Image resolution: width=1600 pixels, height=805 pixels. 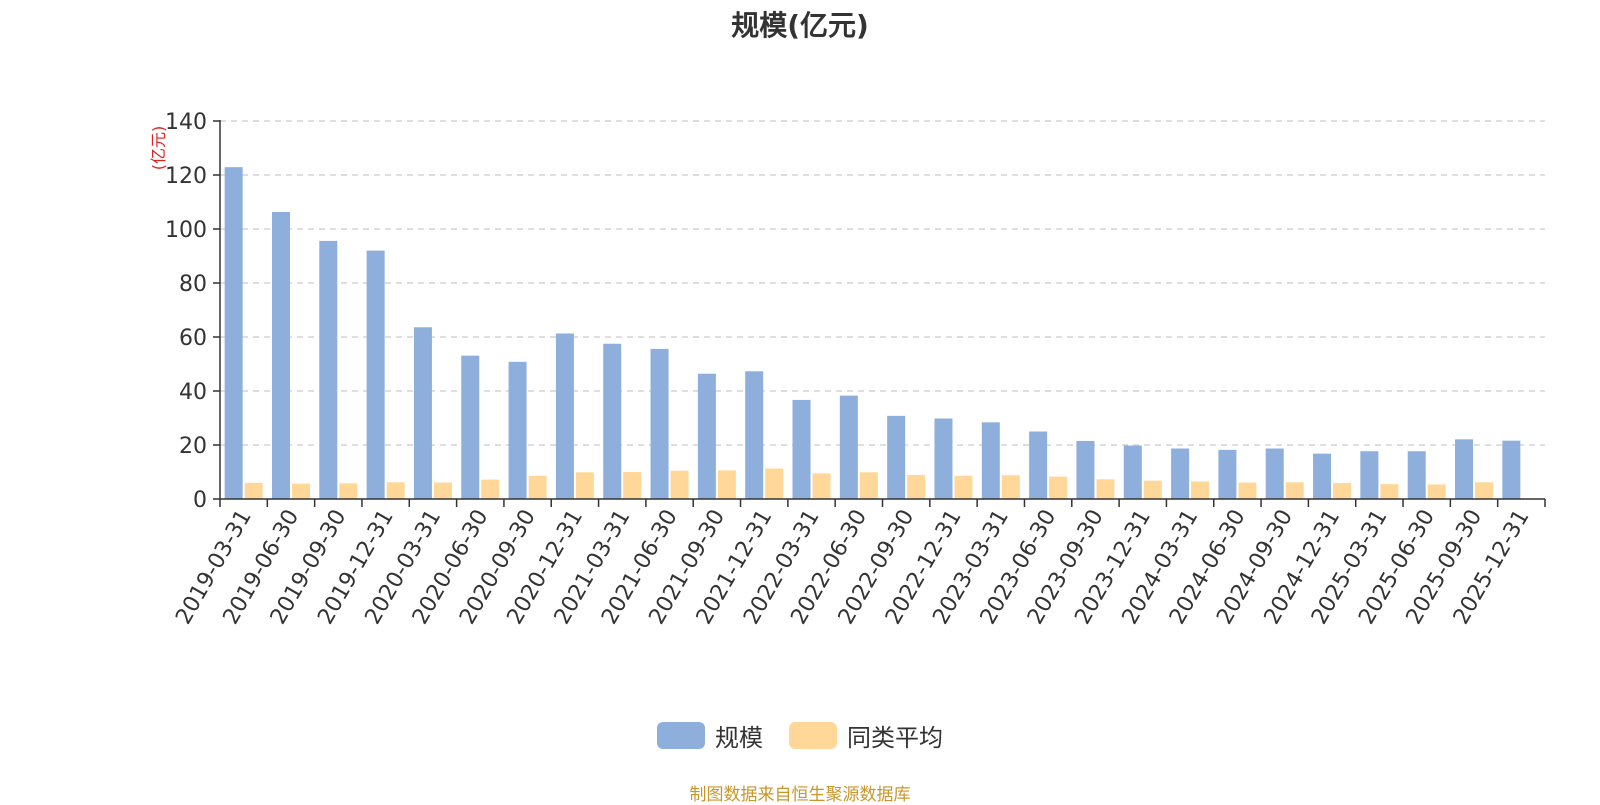 I want to click on y-tick-label-20: 20, so click(x=193, y=446).